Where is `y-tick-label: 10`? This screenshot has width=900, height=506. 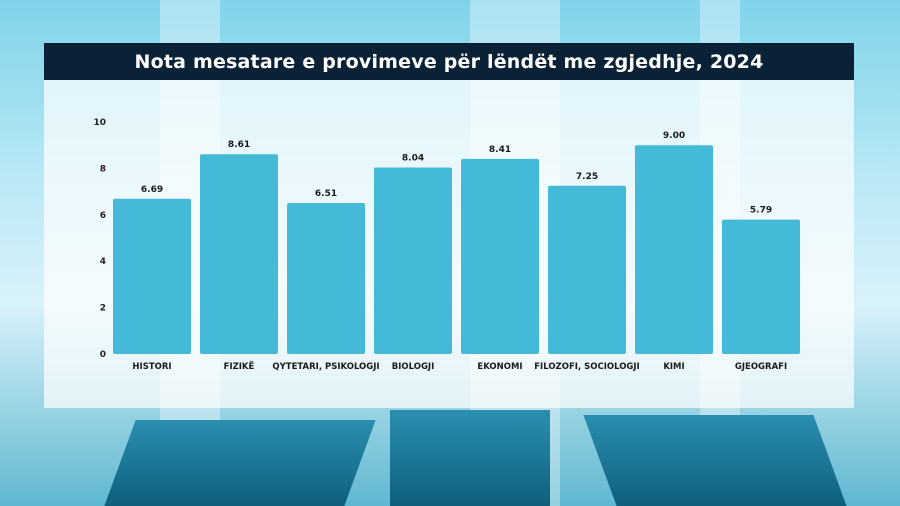 y-tick-label: 10 is located at coordinates (99, 123).